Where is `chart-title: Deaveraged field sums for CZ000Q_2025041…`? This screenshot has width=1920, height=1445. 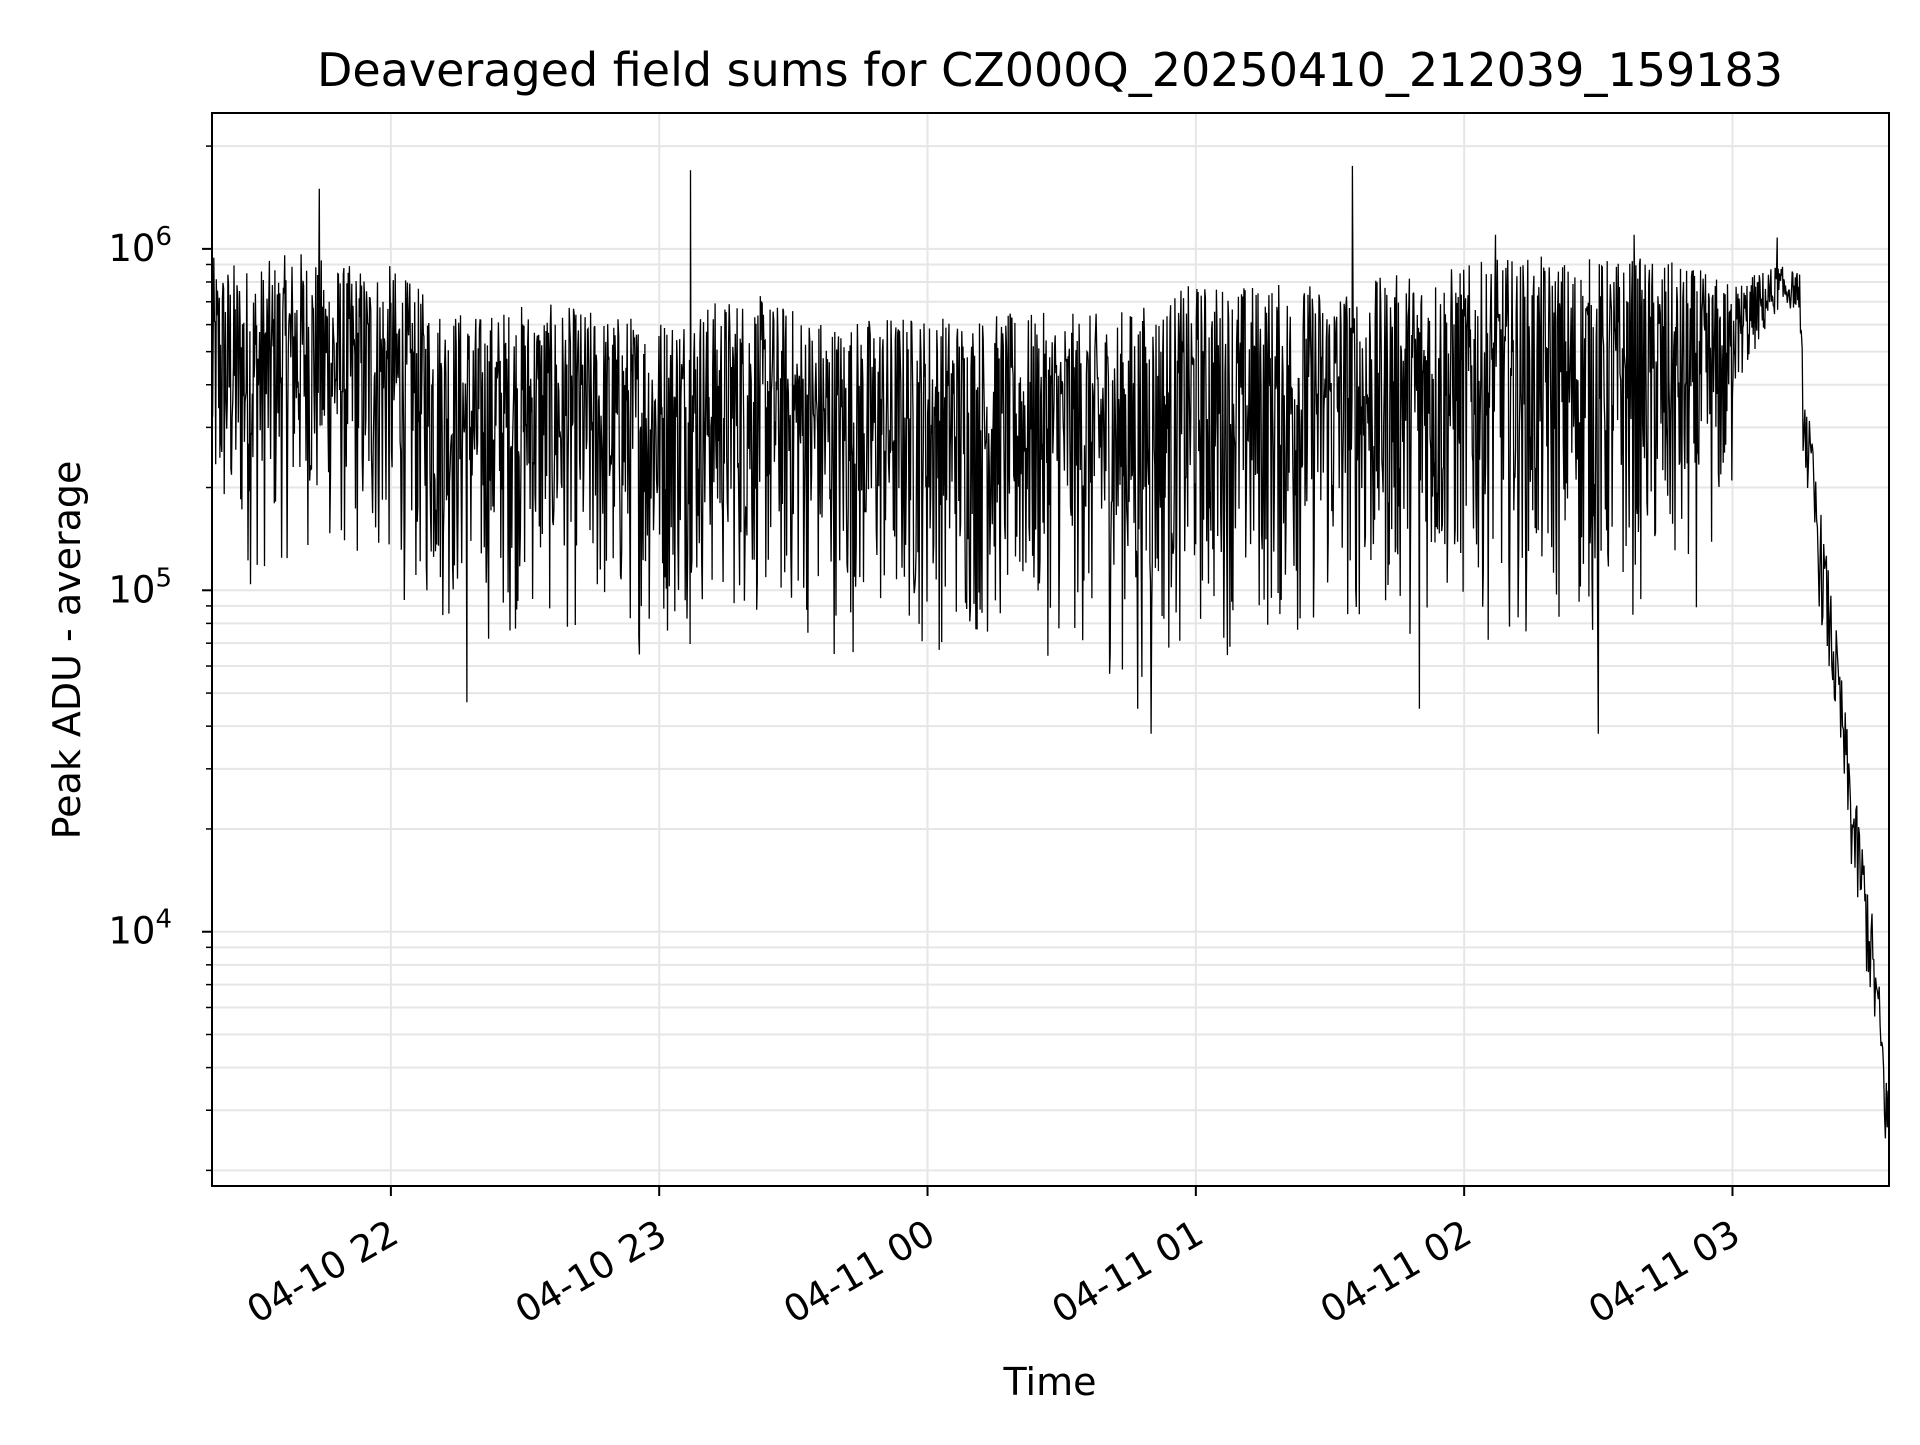
chart-title: Deaveraged field sums for CZ000Q_2025041… is located at coordinates (1050, 70).